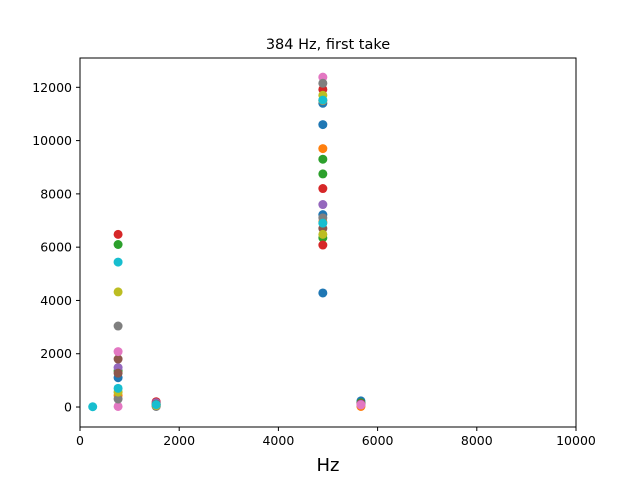  What do you see at coordinates (52, 87) in the screenshot?
I see `y-tick-label: 12000` at bounding box center [52, 87].